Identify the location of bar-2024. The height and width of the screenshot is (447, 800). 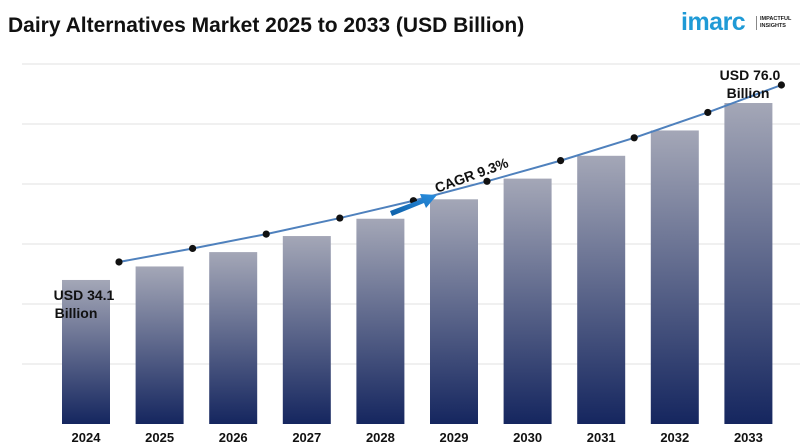
(86, 351).